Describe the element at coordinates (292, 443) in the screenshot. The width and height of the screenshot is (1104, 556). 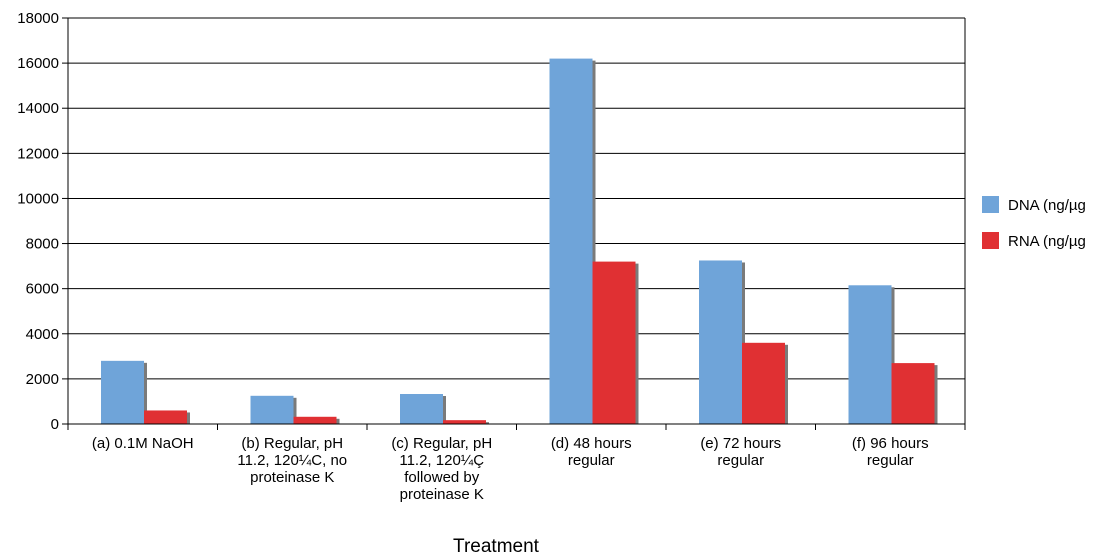
I see `category-label-line: (b) Regular, pH` at that location.